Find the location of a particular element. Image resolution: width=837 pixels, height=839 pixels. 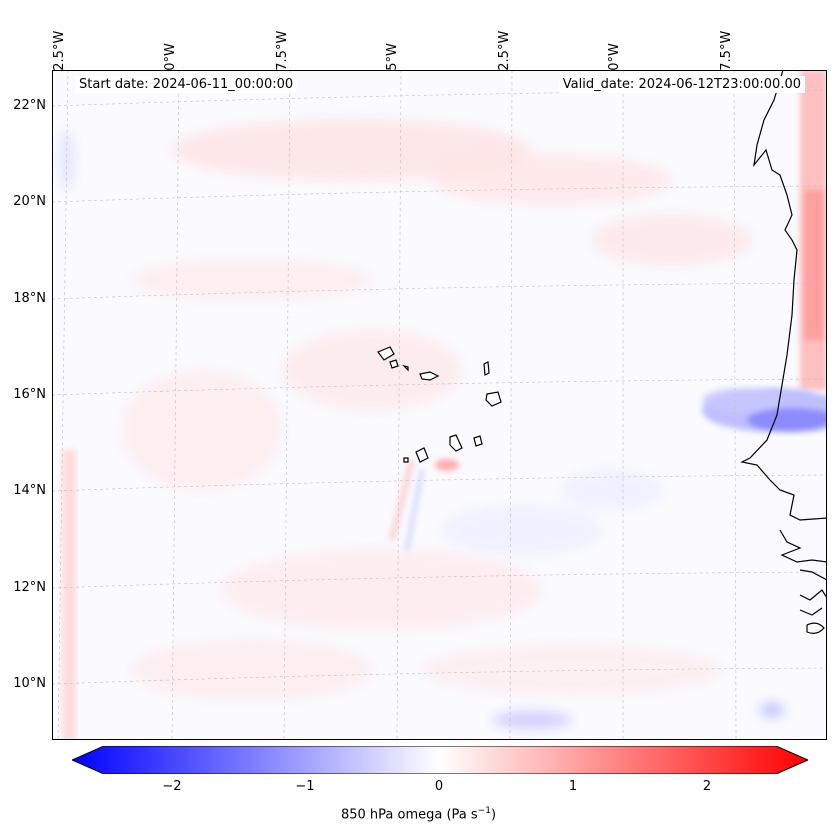

lat-tick-14n: 14°N is located at coordinates (29, 490).